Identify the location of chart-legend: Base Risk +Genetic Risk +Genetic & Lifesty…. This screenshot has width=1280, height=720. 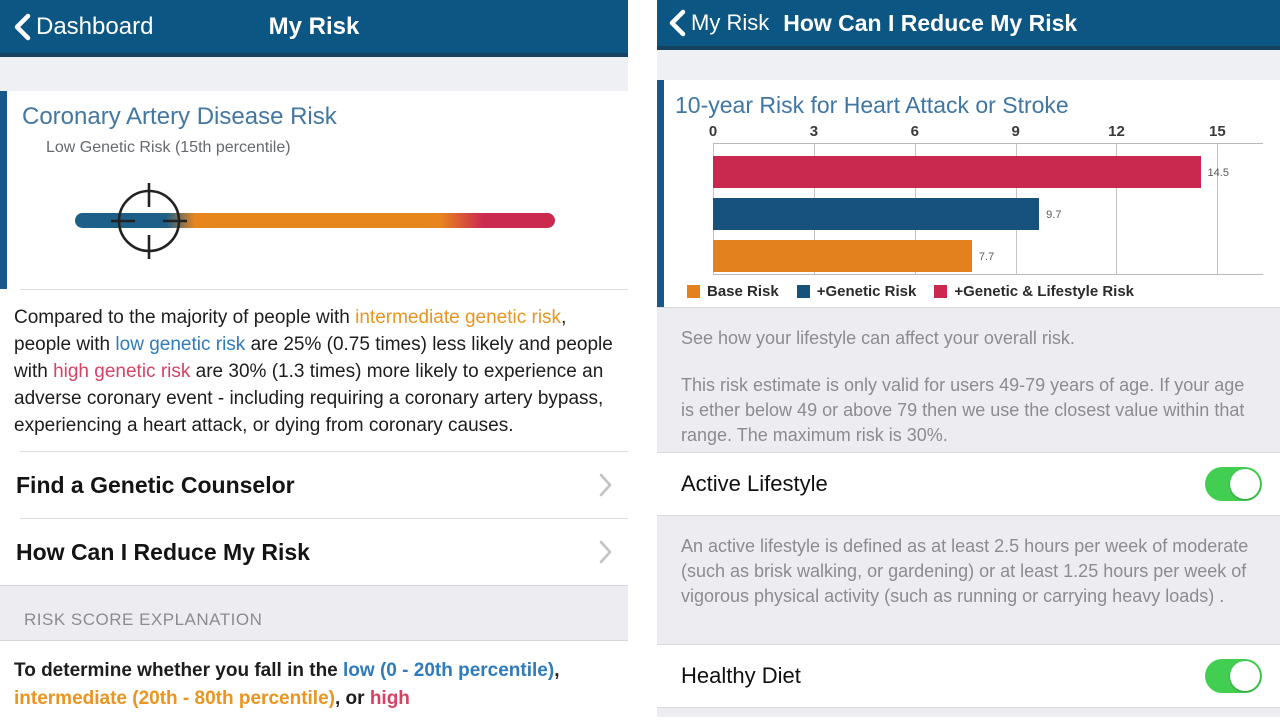
(976, 291).